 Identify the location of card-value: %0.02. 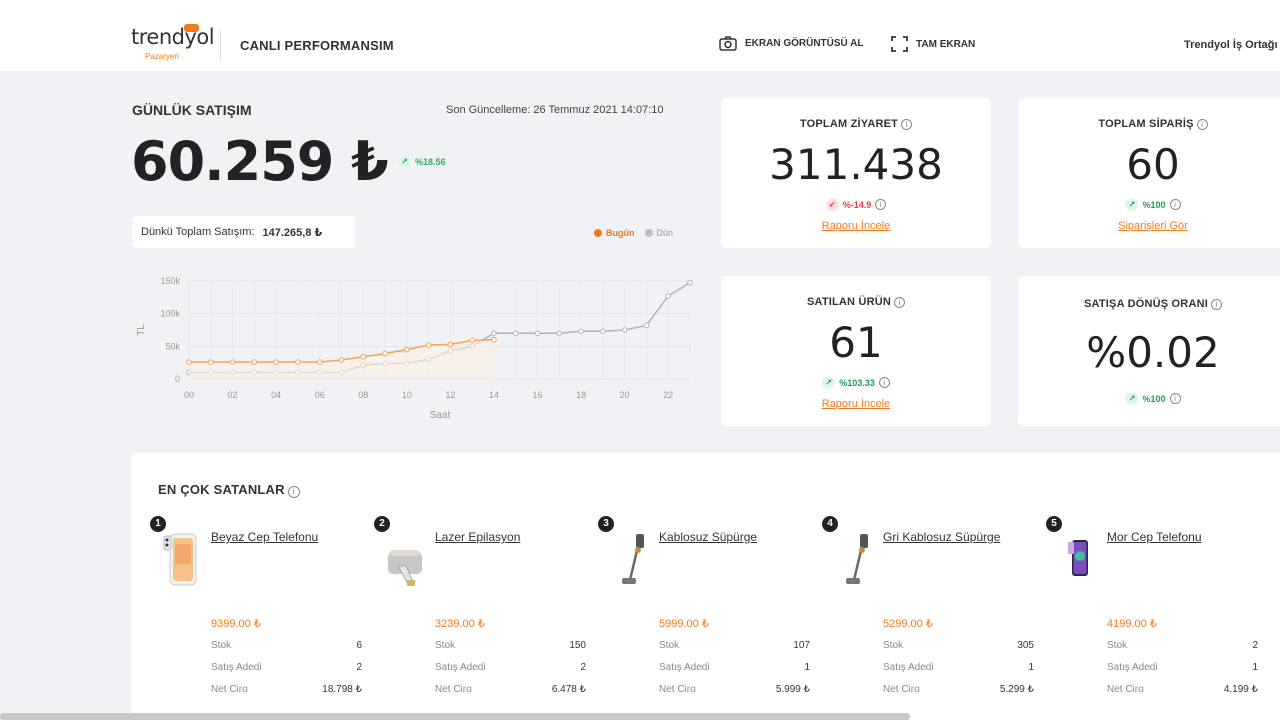
(1153, 352).